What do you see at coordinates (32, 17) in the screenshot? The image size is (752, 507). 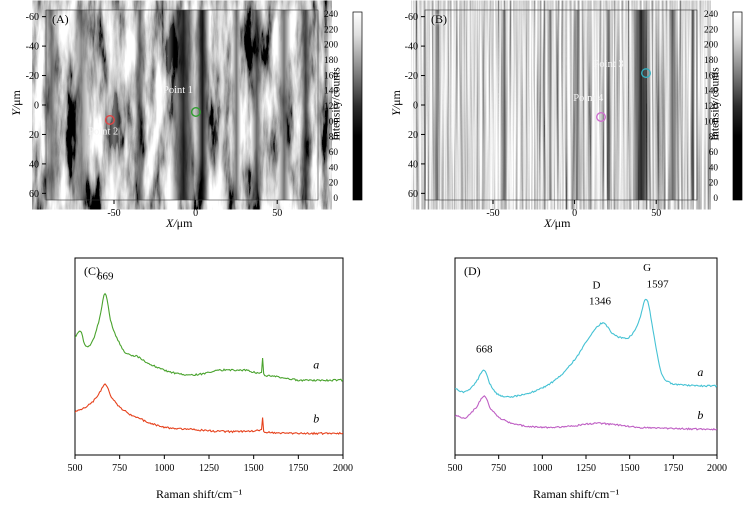 I see `y-tick-label: -60` at bounding box center [32, 17].